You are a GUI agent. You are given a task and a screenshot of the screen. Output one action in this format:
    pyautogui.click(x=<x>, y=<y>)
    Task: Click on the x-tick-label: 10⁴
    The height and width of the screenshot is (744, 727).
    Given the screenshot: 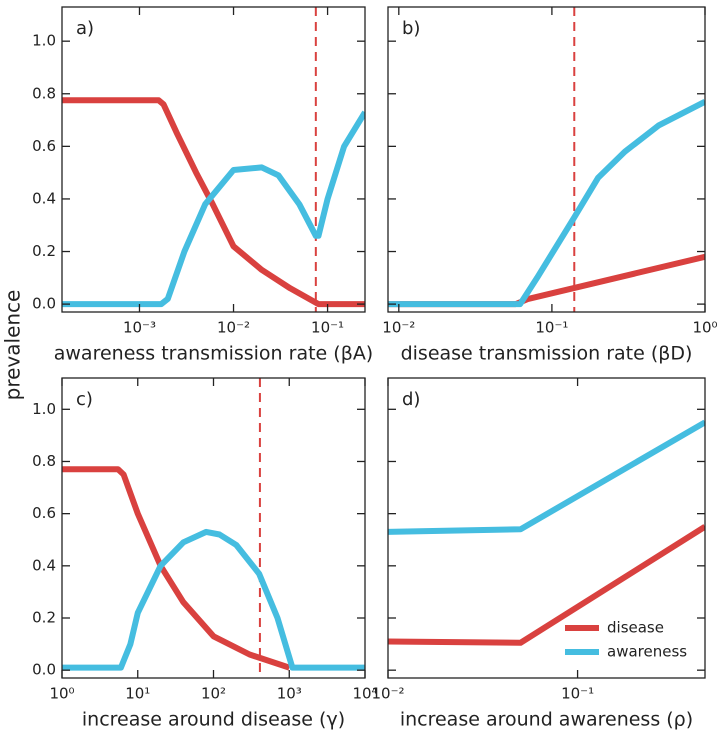 What is the action you would take?
    pyautogui.click(x=364, y=694)
    